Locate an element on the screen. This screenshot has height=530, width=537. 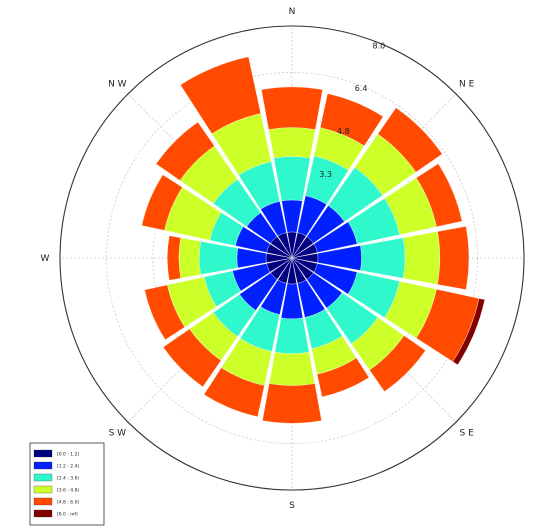
legend-label: [4.8 : 6.0) is located at coordinates (68, 503).